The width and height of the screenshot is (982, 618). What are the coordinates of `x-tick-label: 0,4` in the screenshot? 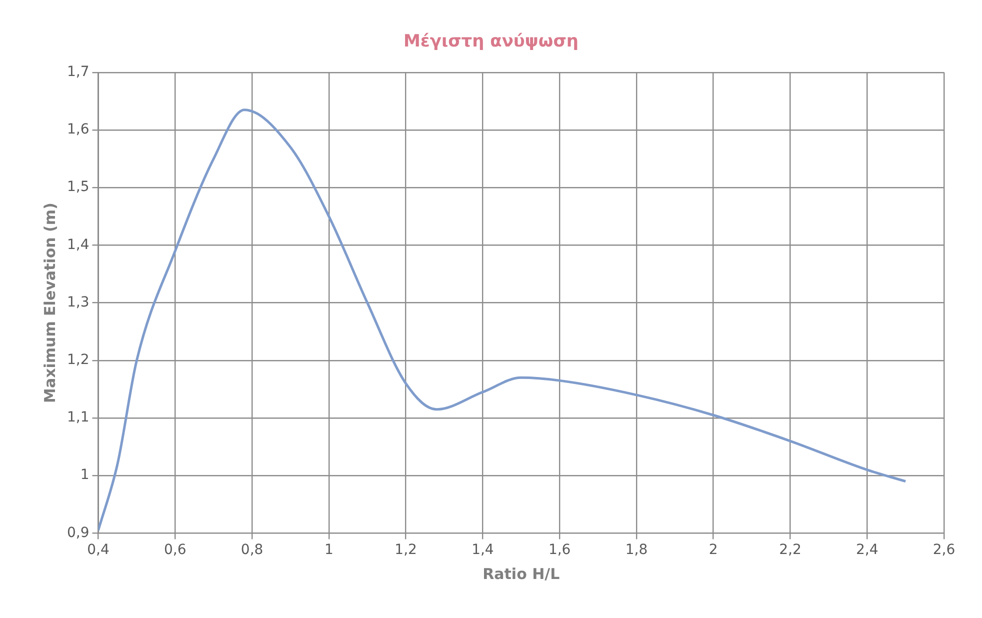 It's located at (98, 550).